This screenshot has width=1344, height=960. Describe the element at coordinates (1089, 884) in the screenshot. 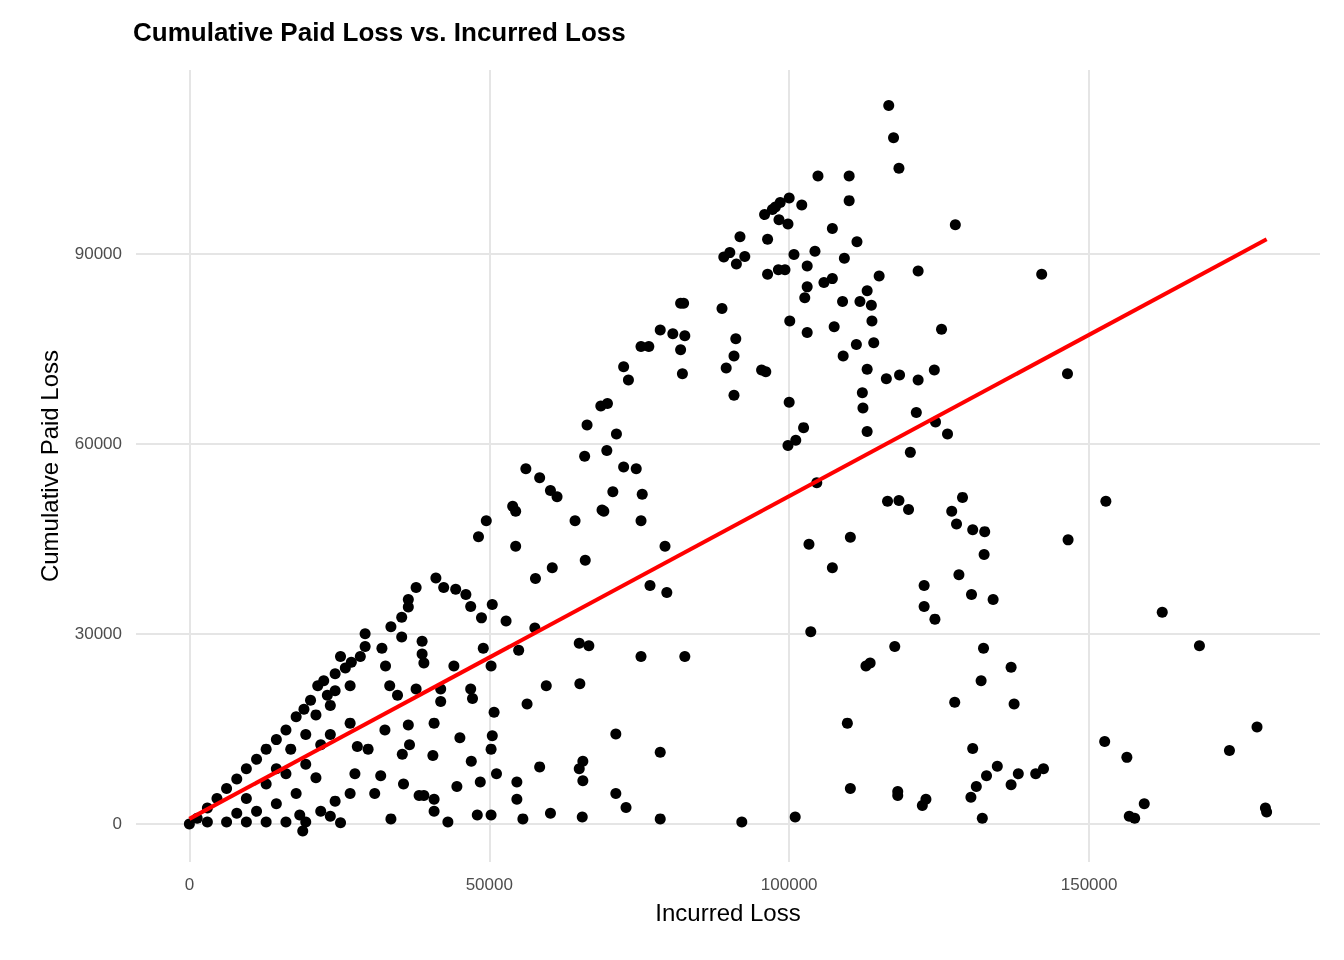

I see `x-tick-label: 150000` at that location.